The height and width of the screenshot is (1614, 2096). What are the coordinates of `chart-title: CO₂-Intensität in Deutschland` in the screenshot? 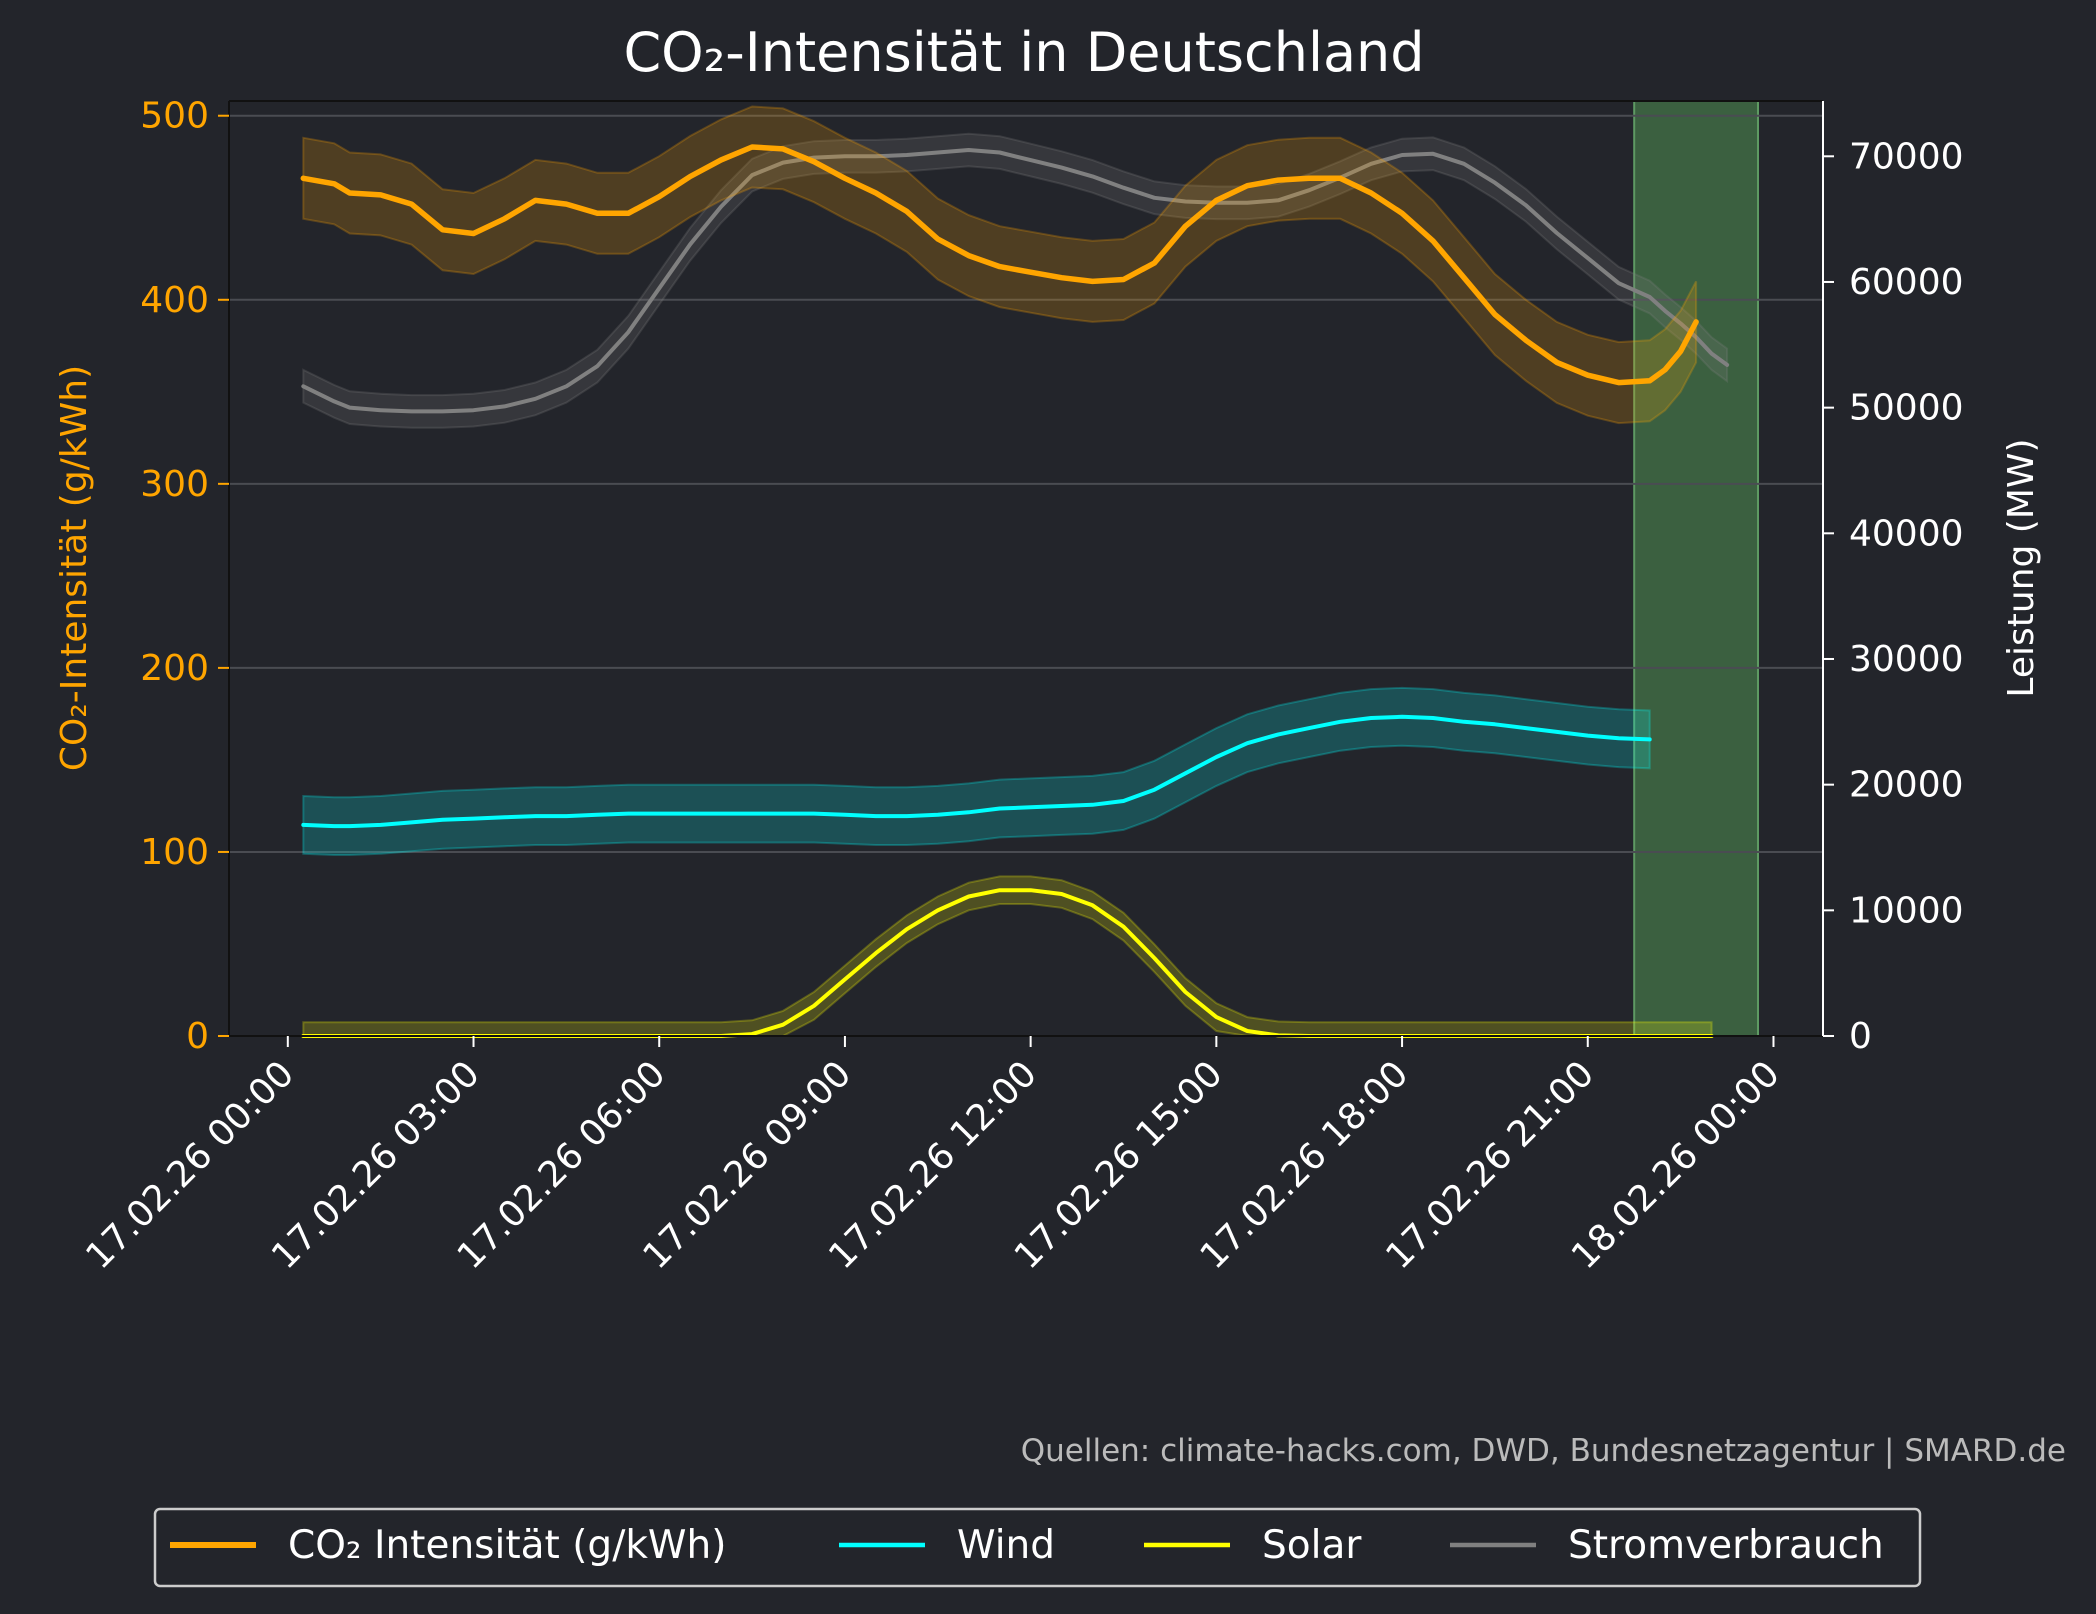 It's located at (1023, 52).